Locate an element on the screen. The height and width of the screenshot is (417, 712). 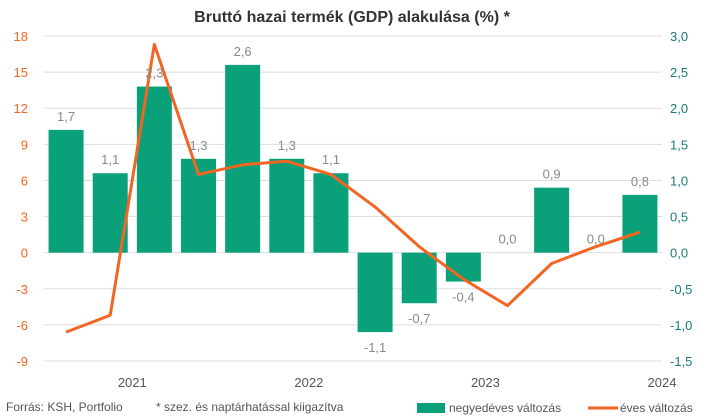
left-axis-tick: 6 is located at coordinates (24, 180).